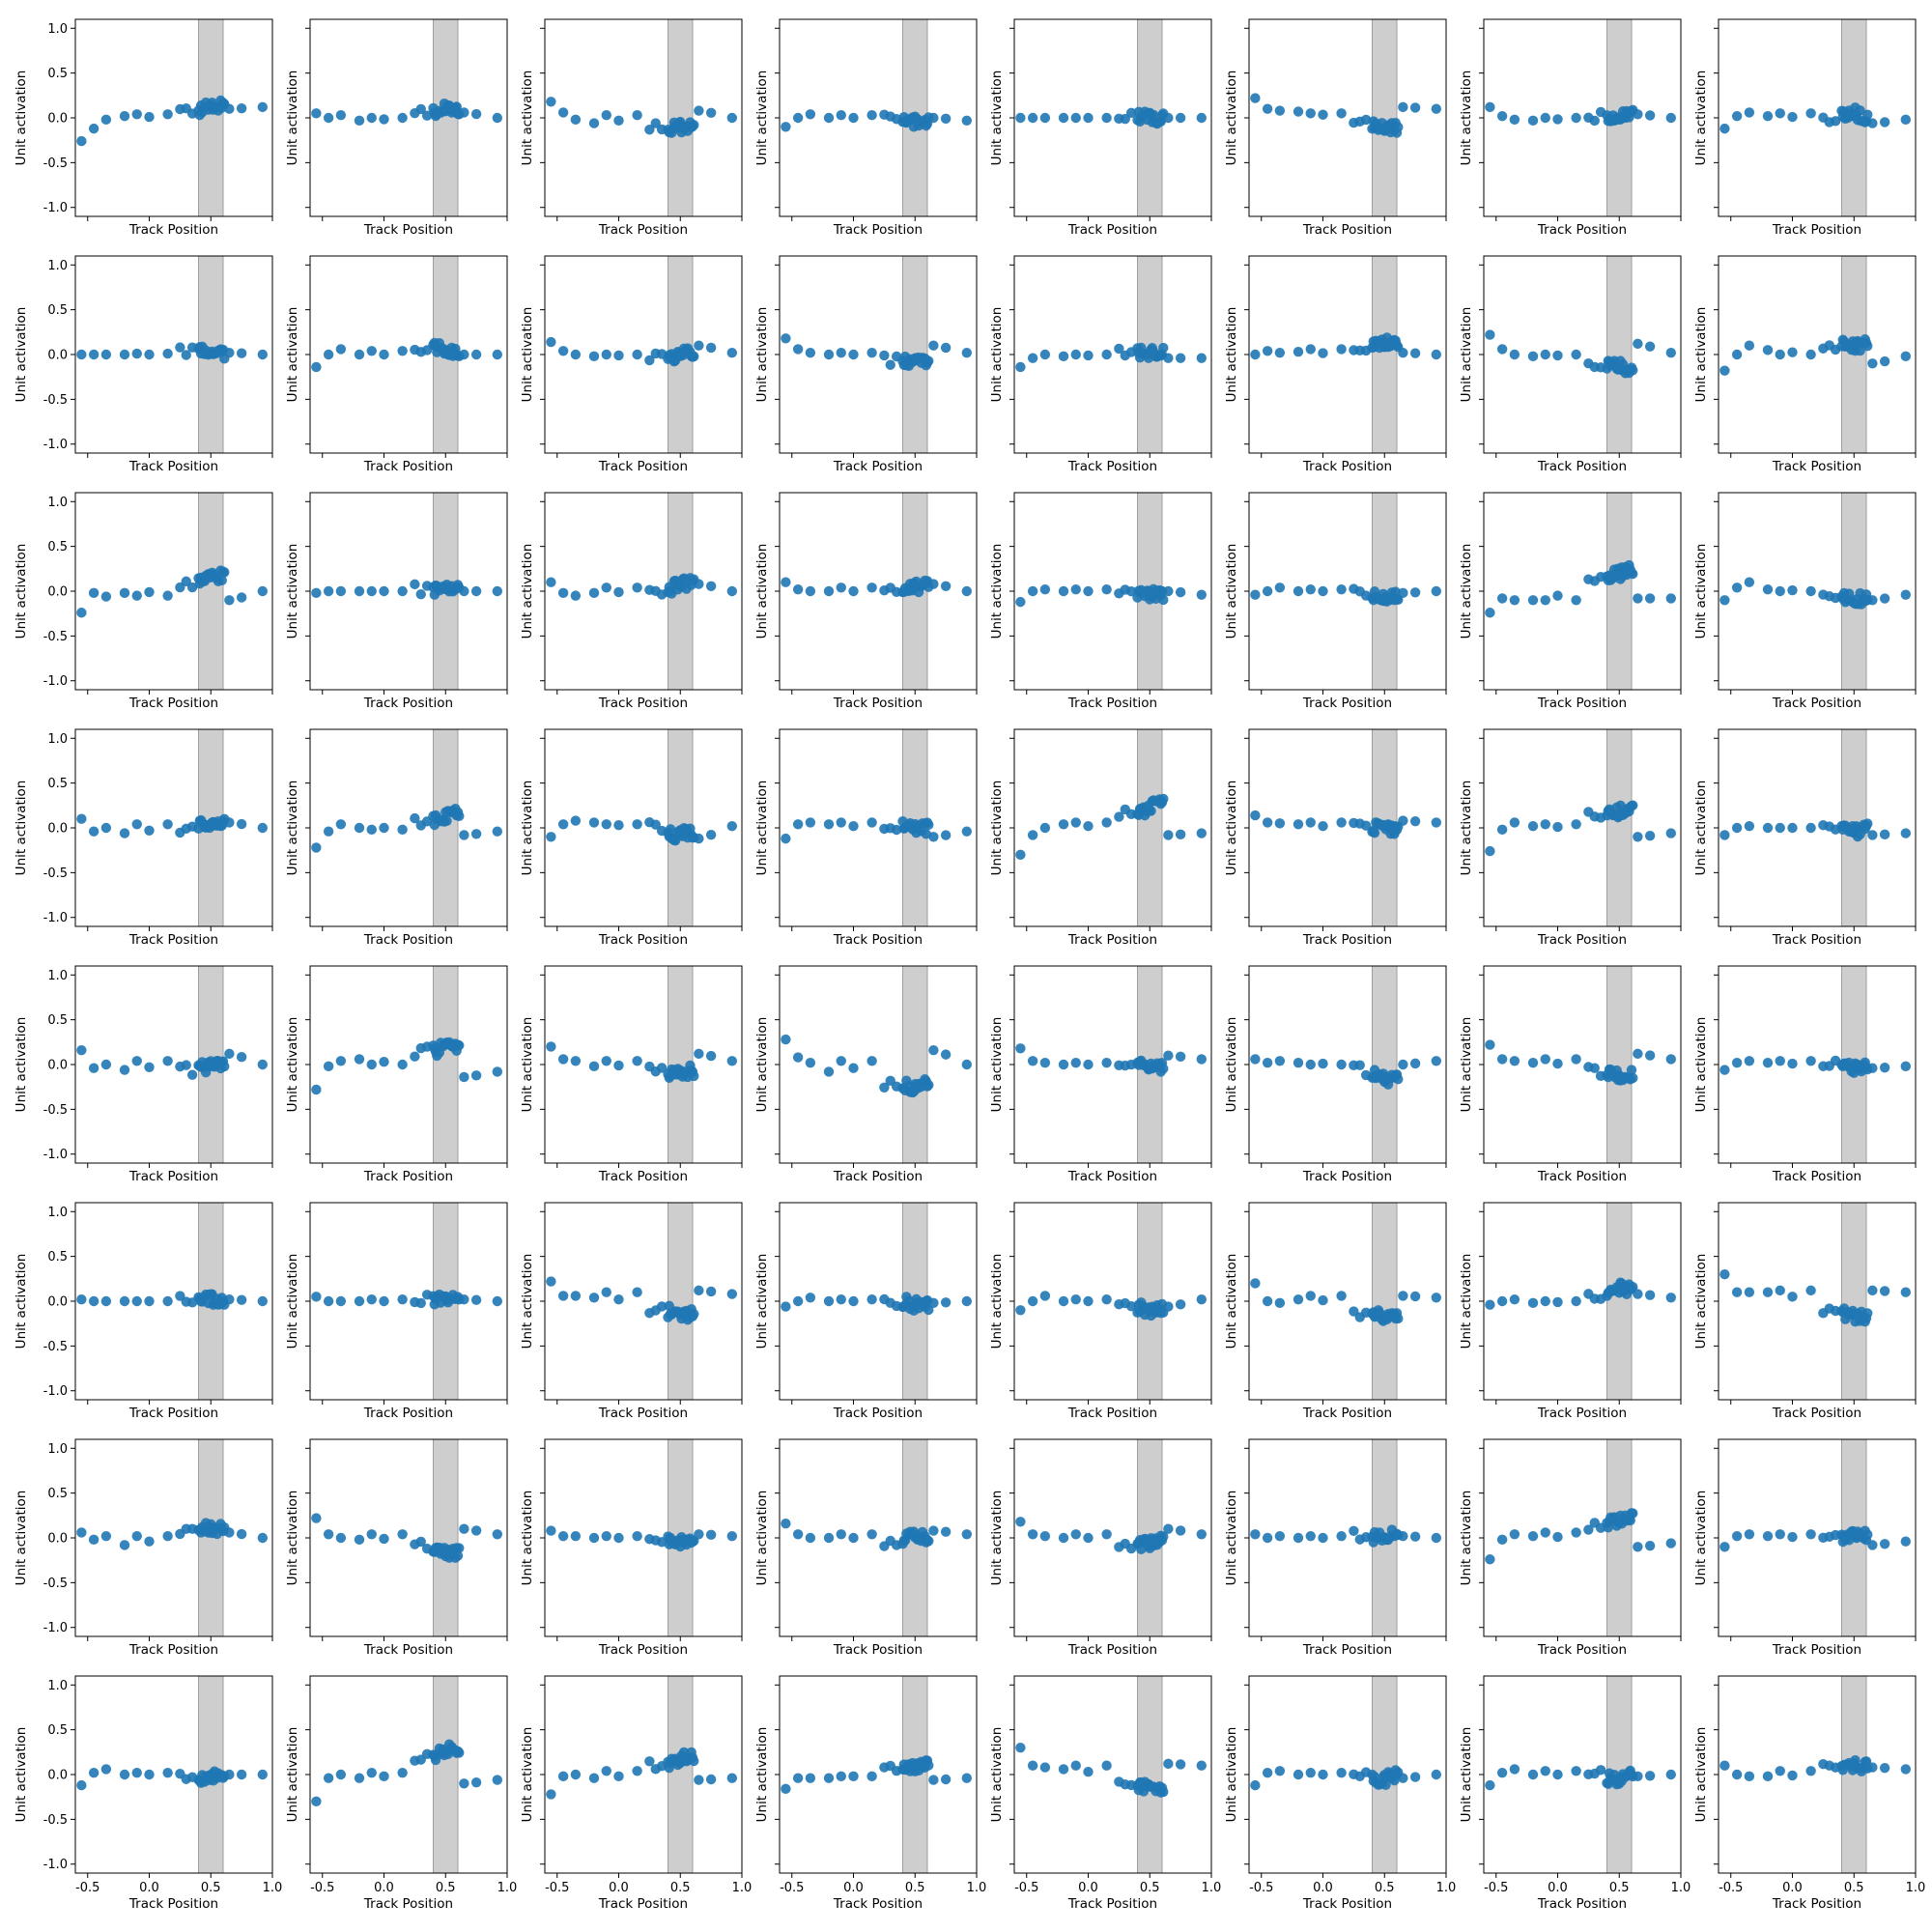  What do you see at coordinates (792, 1888) in the screenshot?
I see `x-tick-label: -0.5` at bounding box center [792, 1888].